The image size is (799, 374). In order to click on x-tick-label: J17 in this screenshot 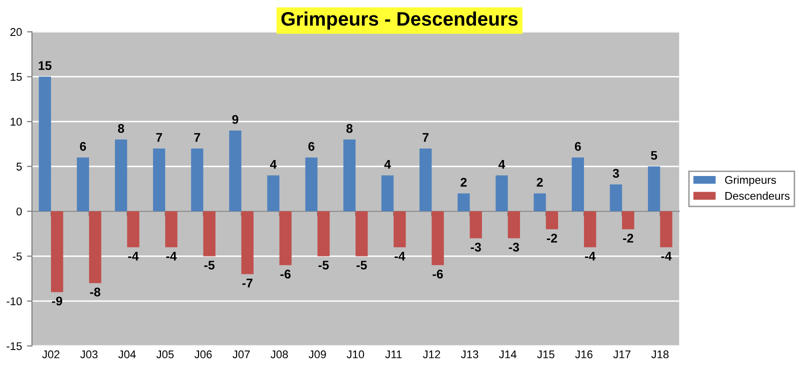, I will do `click(621, 354)`.